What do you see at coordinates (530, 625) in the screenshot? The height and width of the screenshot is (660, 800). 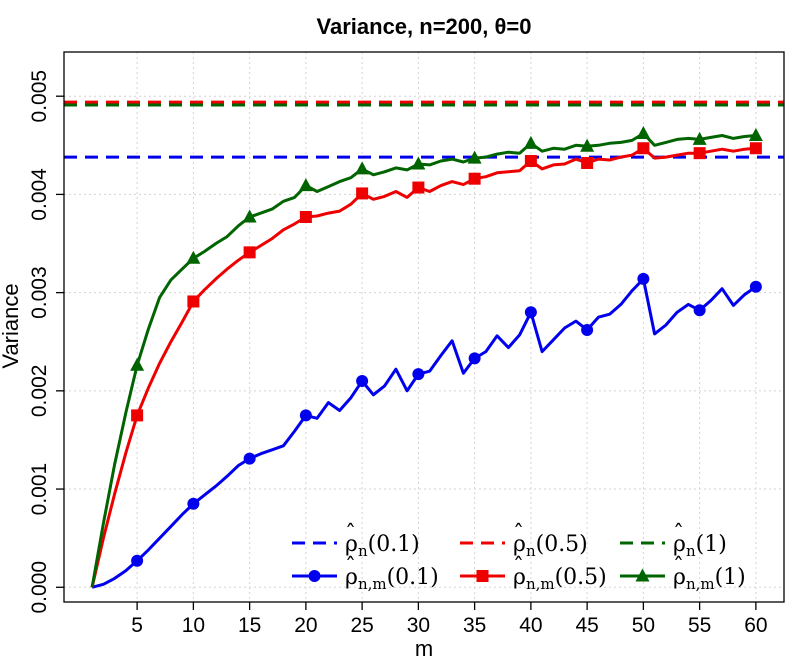 I see `x-tick-label: 40` at bounding box center [530, 625].